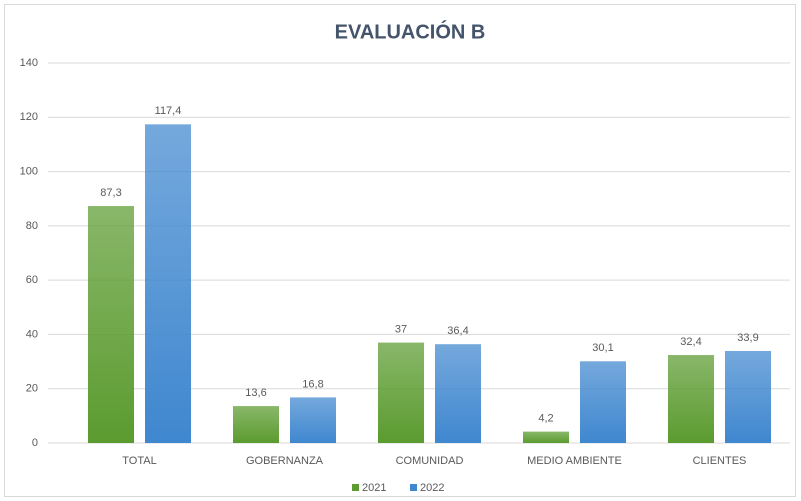 The width and height of the screenshot is (801, 501). I want to click on x-tick-label: GOBERNANZA, so click(285, 461).